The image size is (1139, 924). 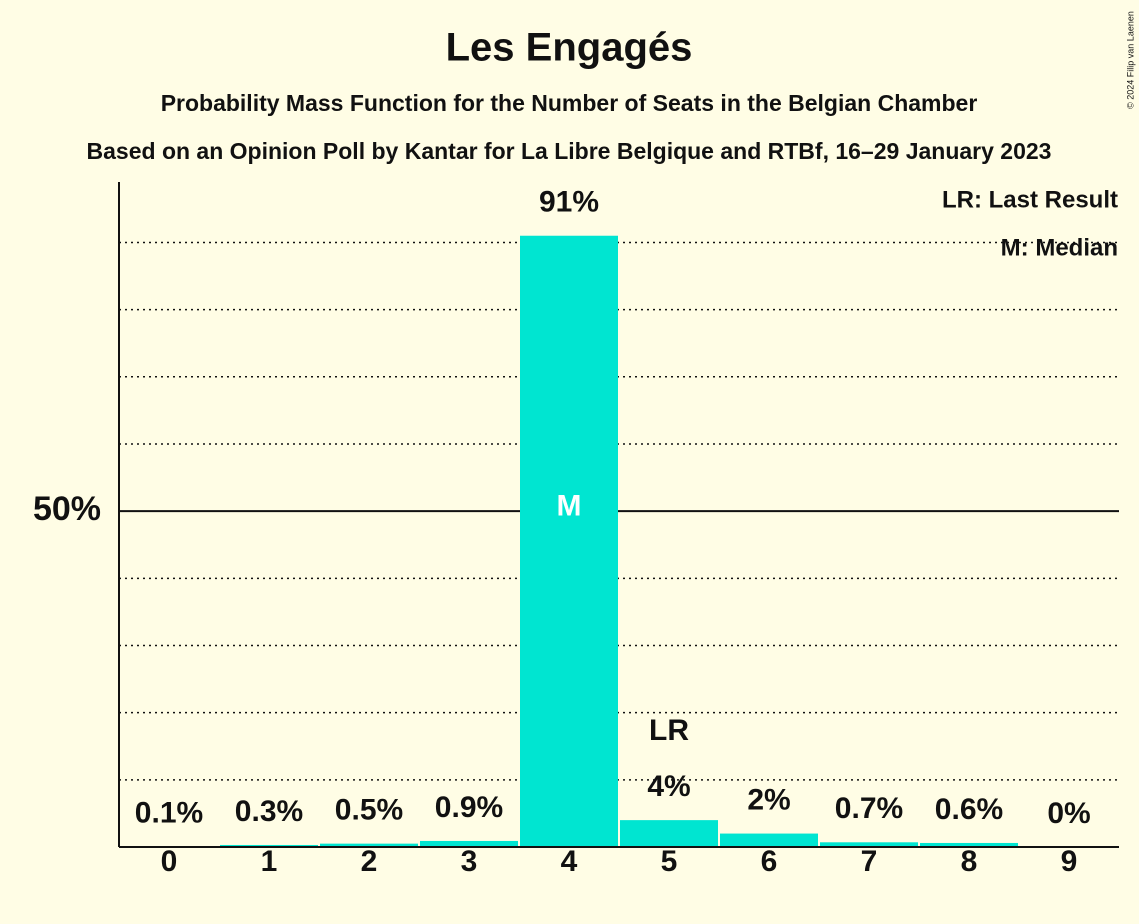 I want to click on y-tick-label: 50%, so click(x=67, y=509).